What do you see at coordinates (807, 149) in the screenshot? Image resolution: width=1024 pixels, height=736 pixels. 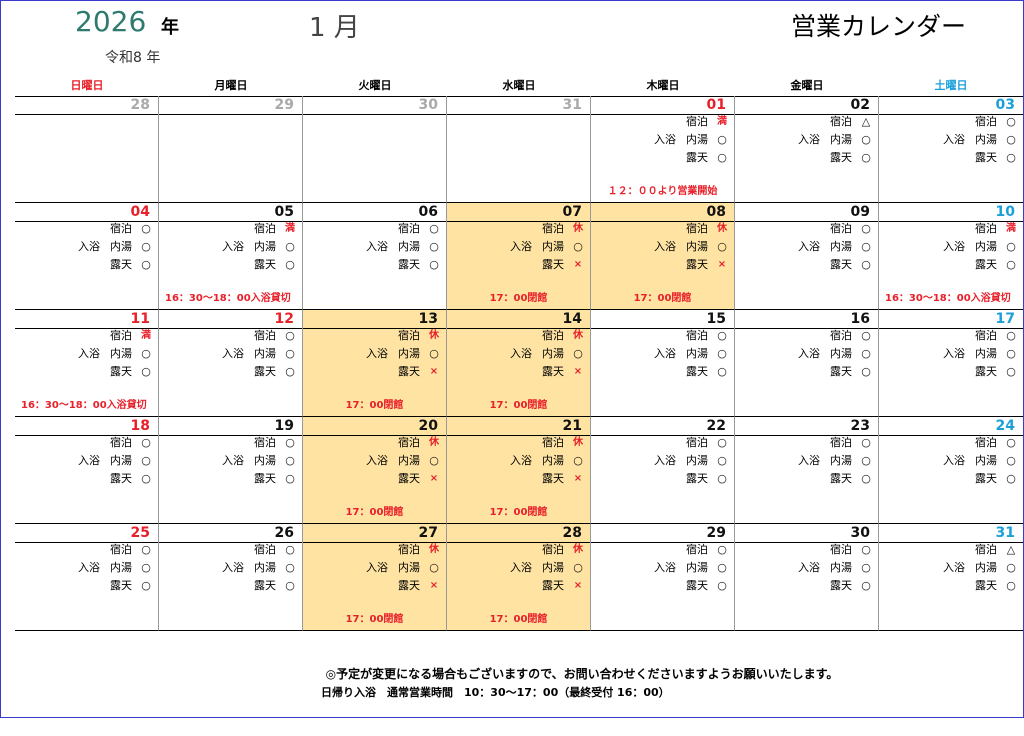 I see `day-cell: 02 宿泊 △ 内湯 ○ 露天 ○ 入浴` at bounding box center [807, 149].